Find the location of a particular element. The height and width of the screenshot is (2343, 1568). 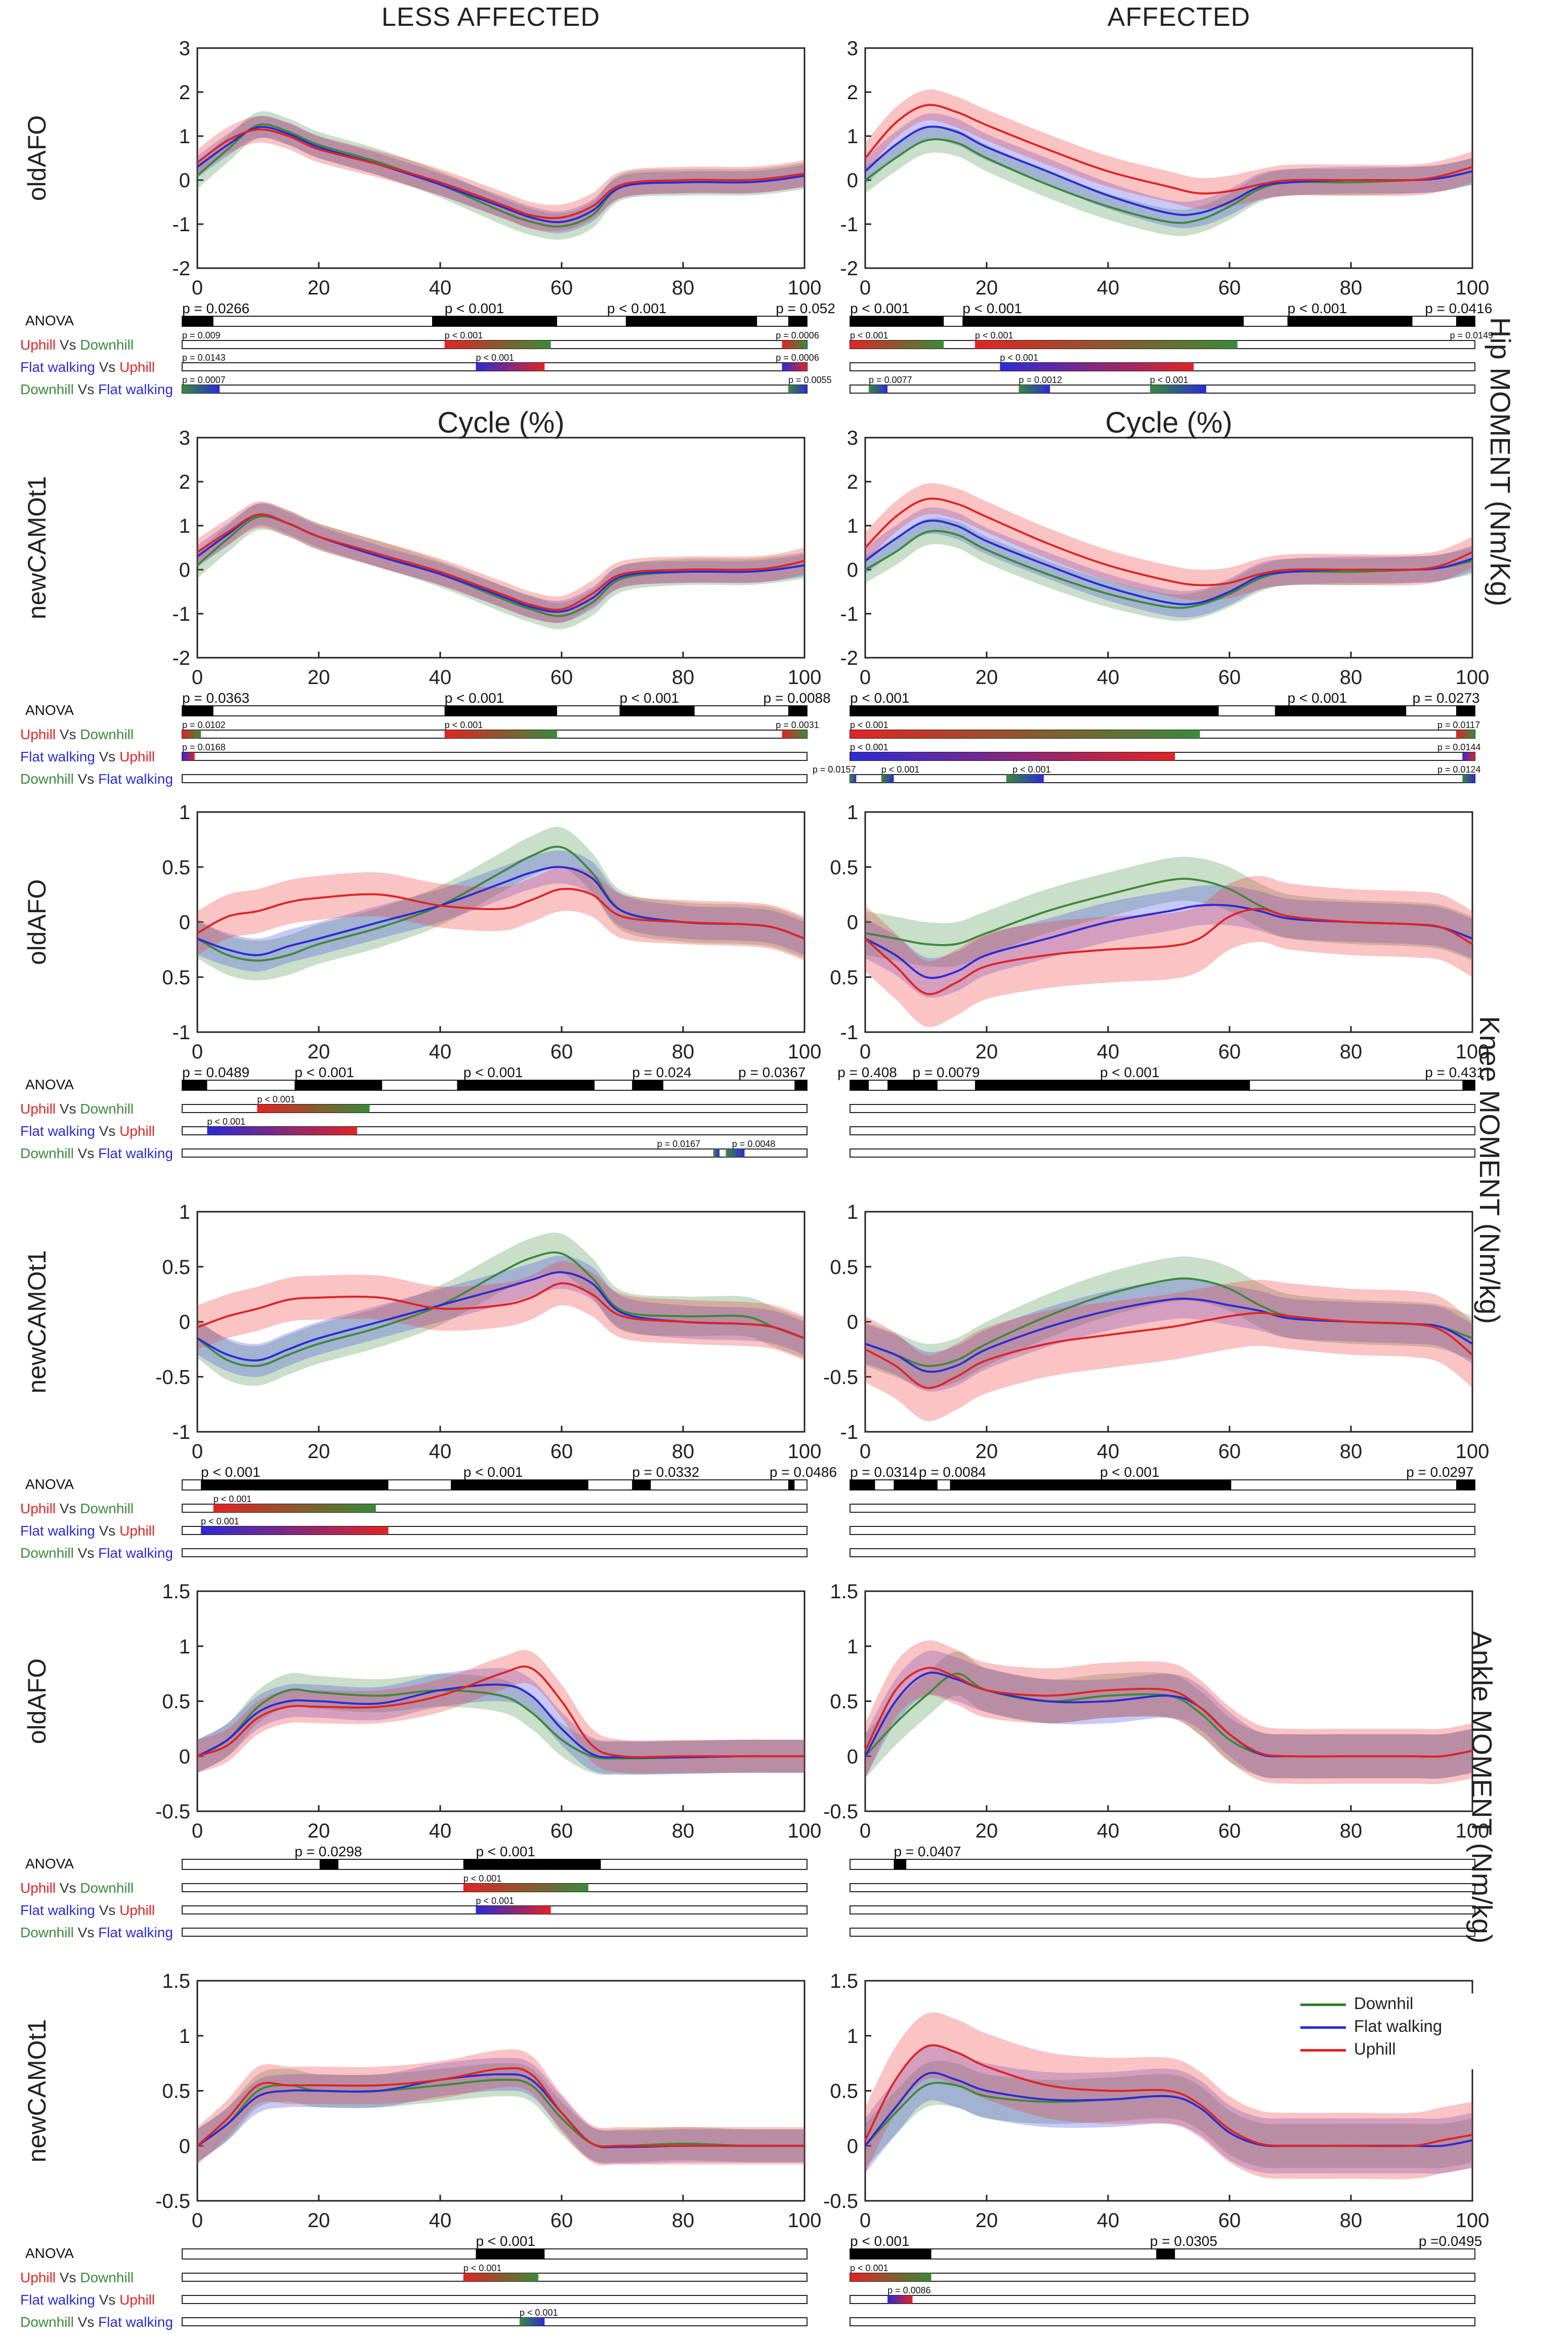

series-line-downhill is located at coordinates (500, 1309).